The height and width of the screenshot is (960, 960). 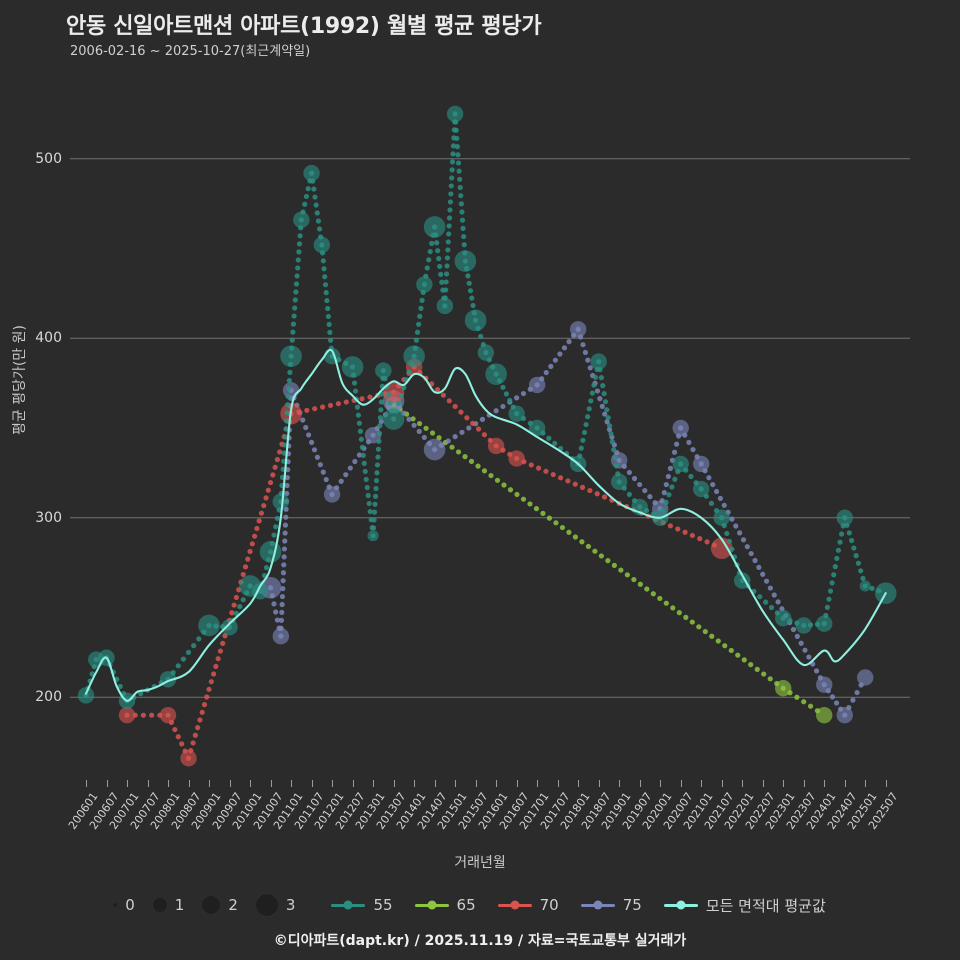 What do you see at coordinates (632, 905) in the screenshot?
I see `legend-label: 75` at bounding box center [632, 905].